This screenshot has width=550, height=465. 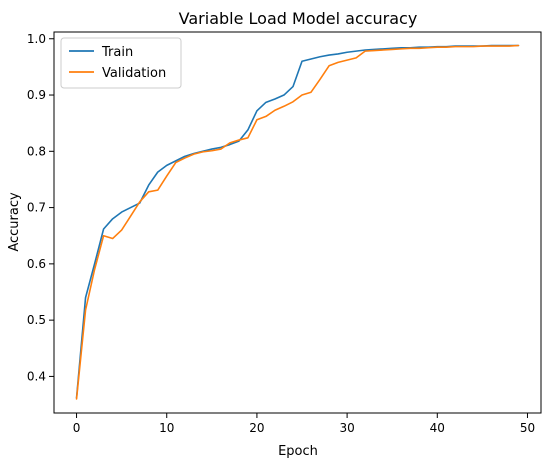 What do you see at coordinates (527, 428) in the screenshot?
I see `x-tick-label: 50` at bounding box center [527, 428].